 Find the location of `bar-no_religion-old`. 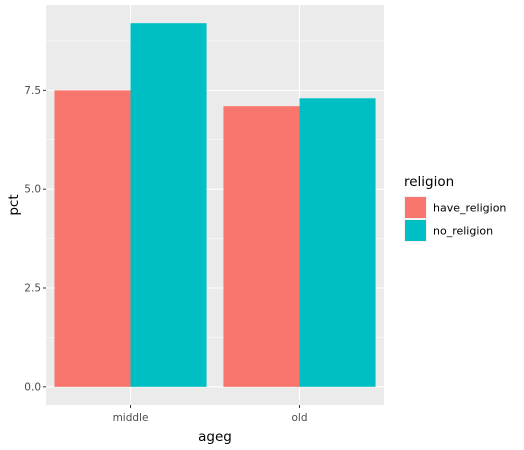

bar-no_religion-old is located at coordinates (338, 242).